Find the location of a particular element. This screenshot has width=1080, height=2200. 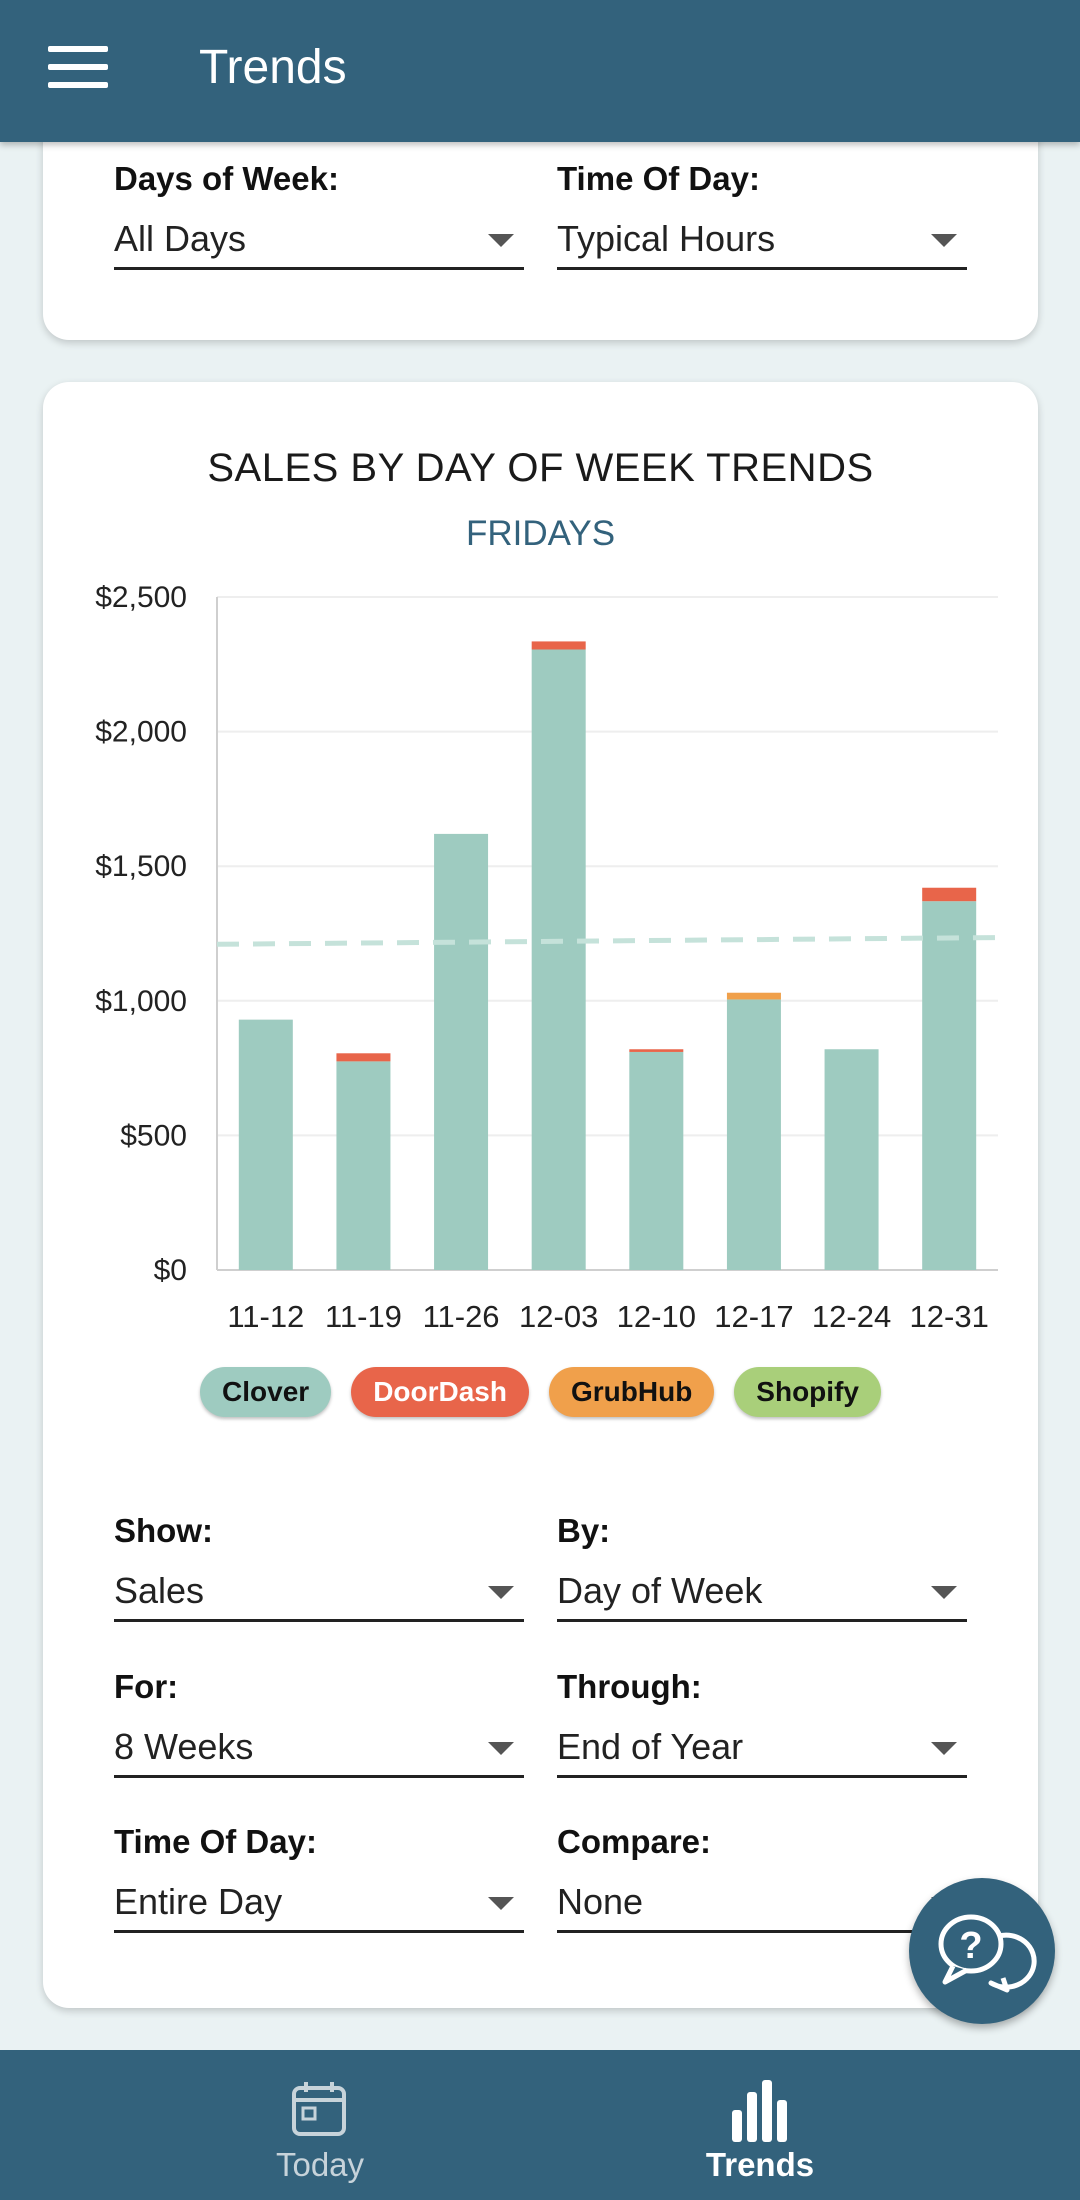

bottom-navigation: Today Trends is located at coordinates (540, 2125).